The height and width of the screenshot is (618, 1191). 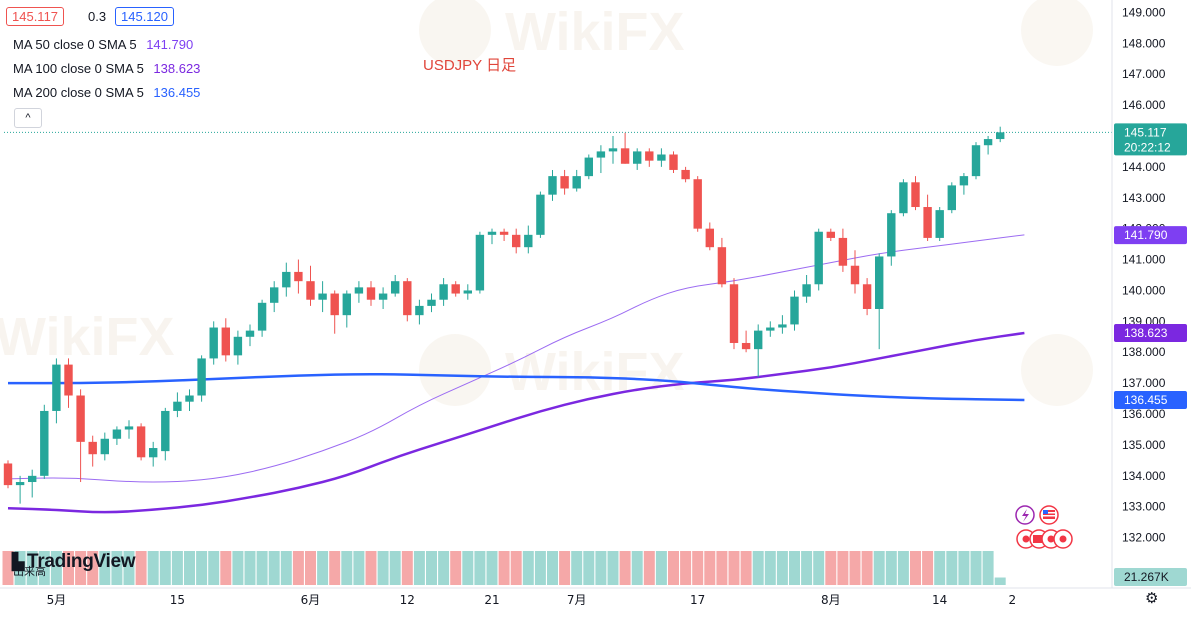 I want to click on us-flag-icon, so click(x=1049, y=515).